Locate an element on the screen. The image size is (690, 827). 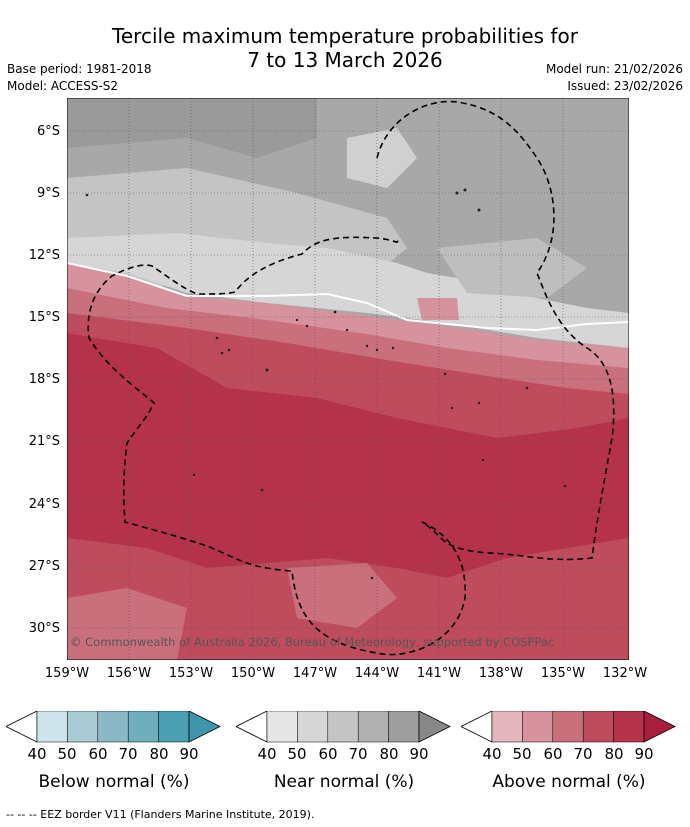
cb3-tick-70: 70 is located at coordinates (583, 754).